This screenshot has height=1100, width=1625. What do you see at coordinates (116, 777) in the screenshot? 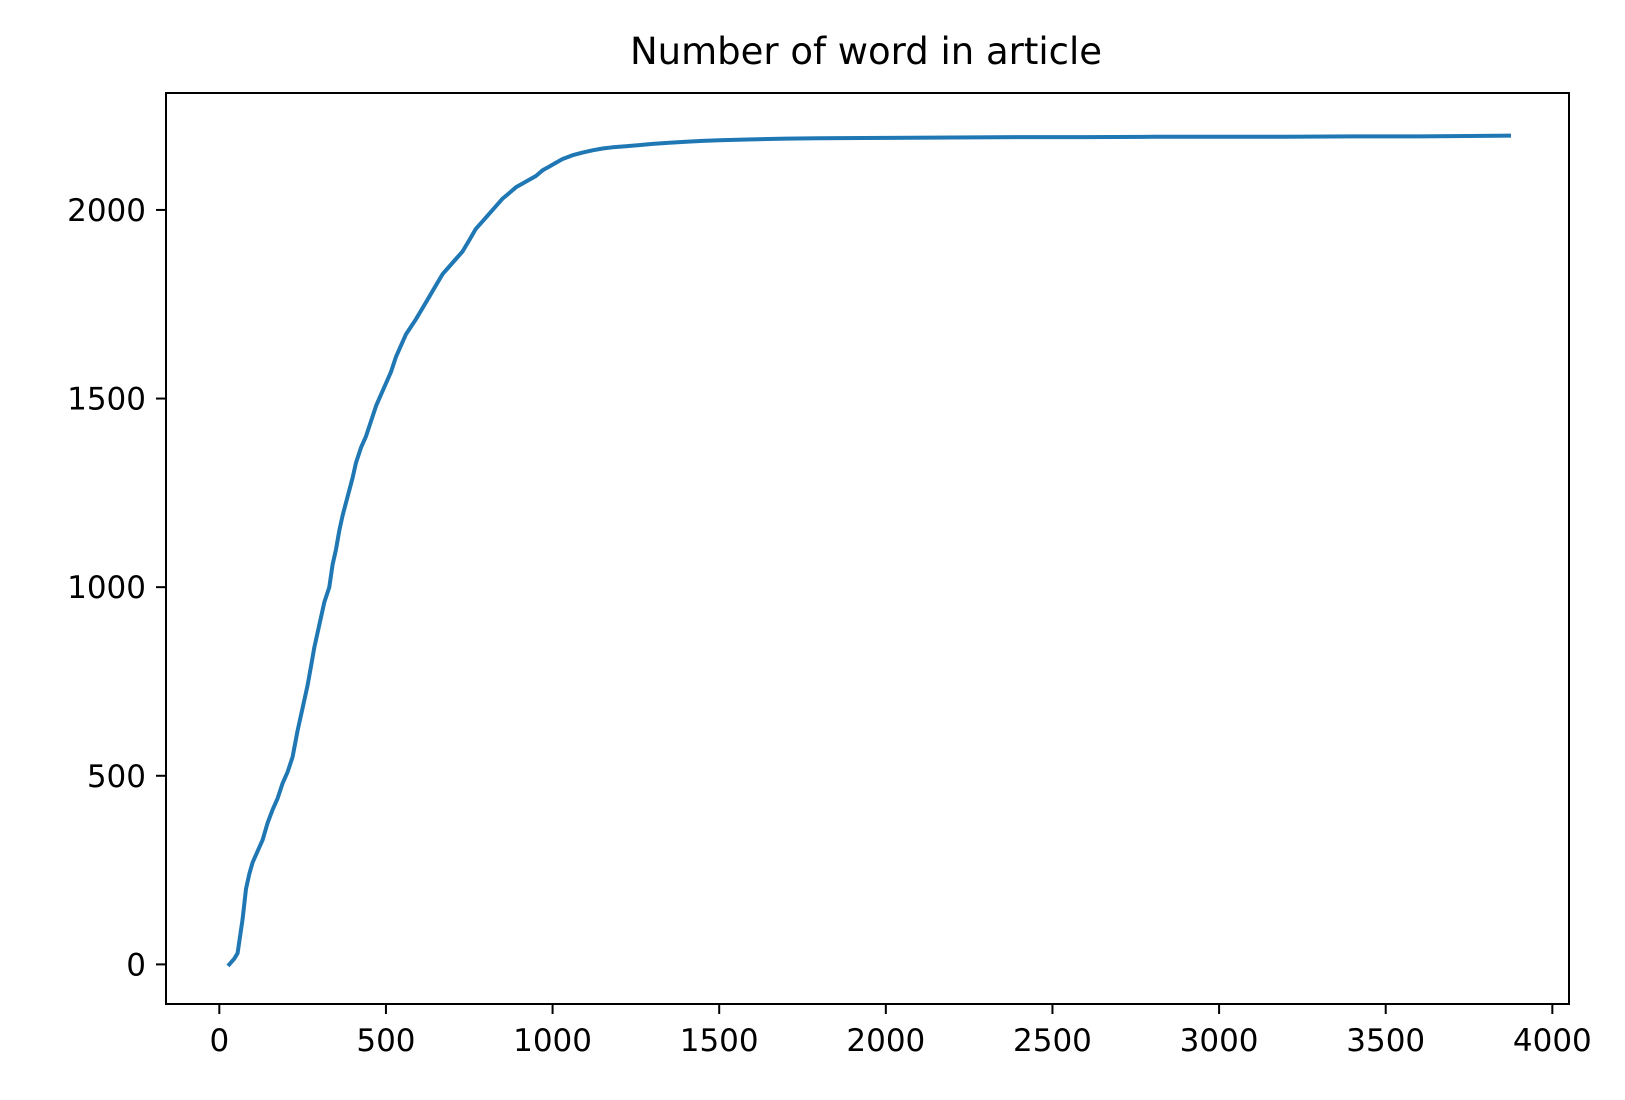
I see `y-tick-label: 500` at bounding box center [116, 777].